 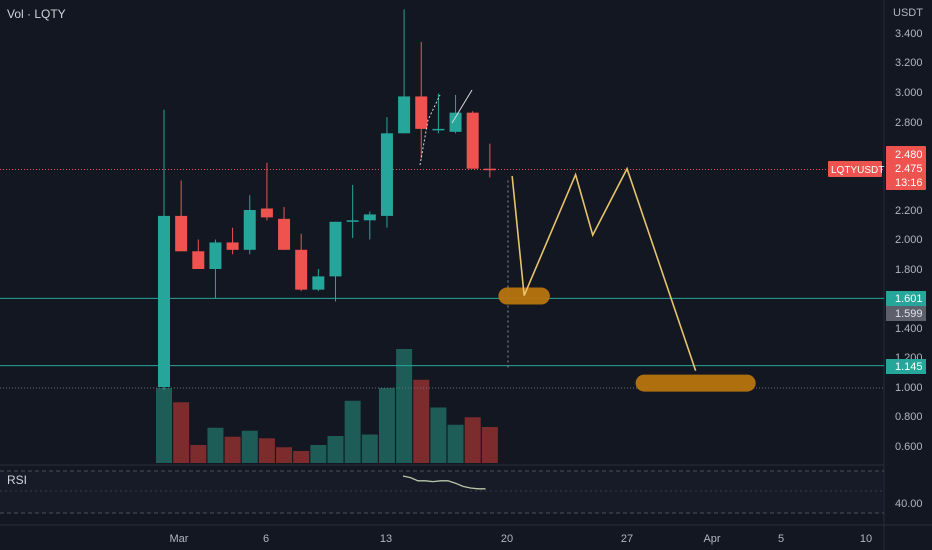 I want to click on price-tick: 0.800, so click(x=909, y=417).